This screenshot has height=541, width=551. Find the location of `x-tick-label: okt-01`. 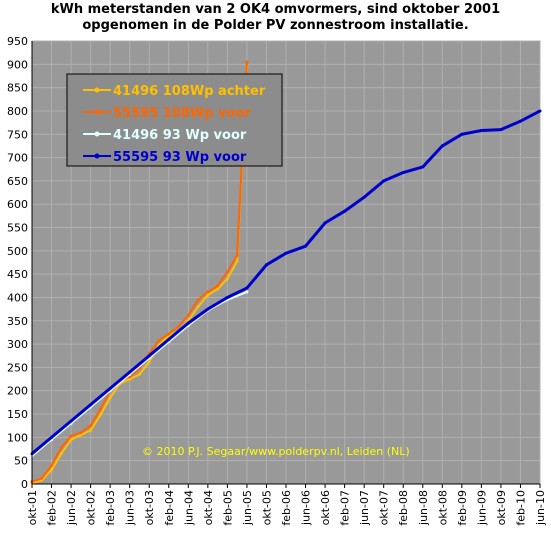

x-tick-label: okt-01 is located at coordinates (32, 507).